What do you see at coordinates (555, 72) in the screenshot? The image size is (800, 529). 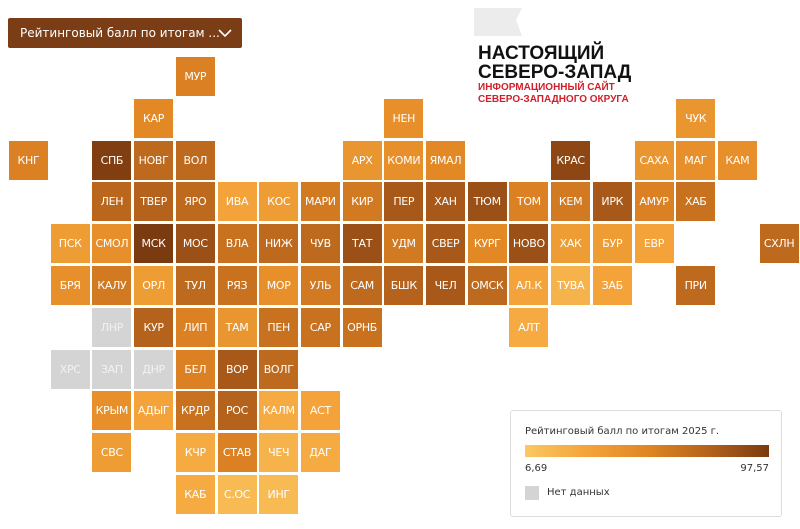 I see `logo-line: СЕВЕРО-ЗАПАД` at bounding box center [555, 72].